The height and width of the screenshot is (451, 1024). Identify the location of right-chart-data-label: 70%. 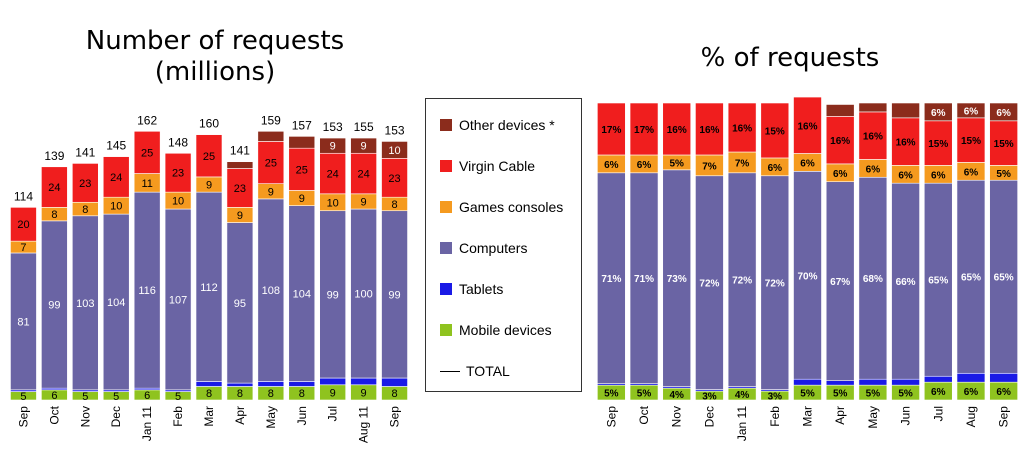
(807, 276).